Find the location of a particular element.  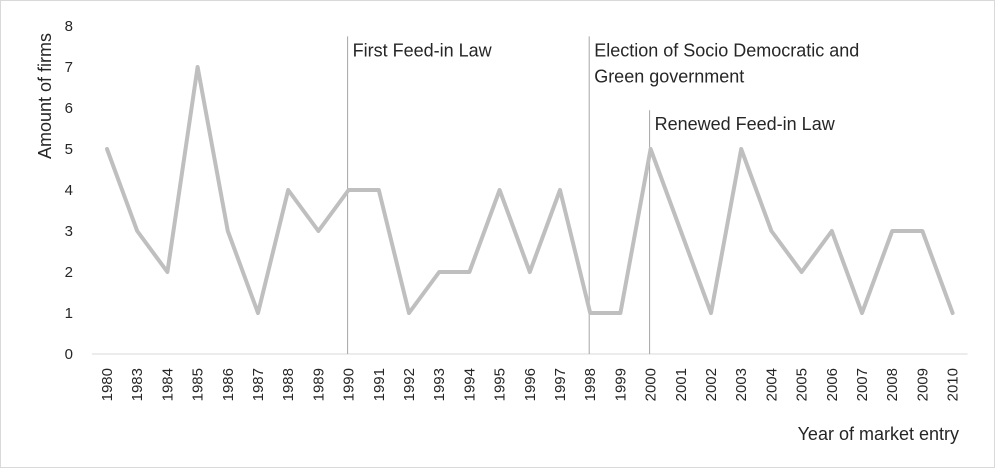

x-tick-label: 1996 is located at coordinates (530, 384).